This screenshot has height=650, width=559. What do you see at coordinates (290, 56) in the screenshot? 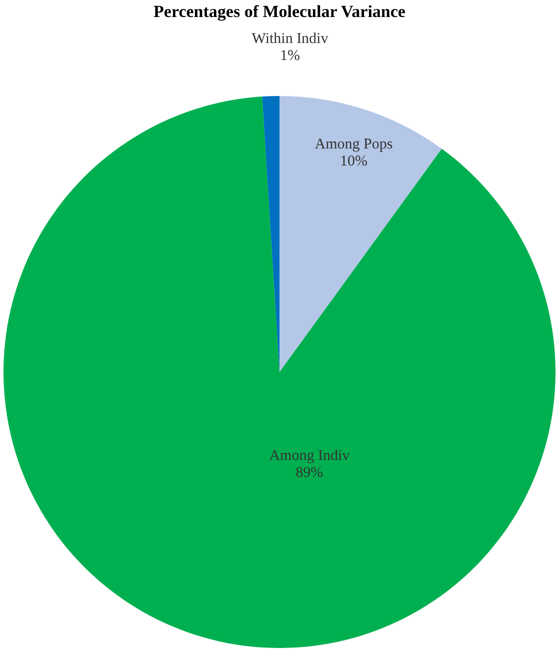
I see `data-label: 1%` at bounding box center [290, 56].